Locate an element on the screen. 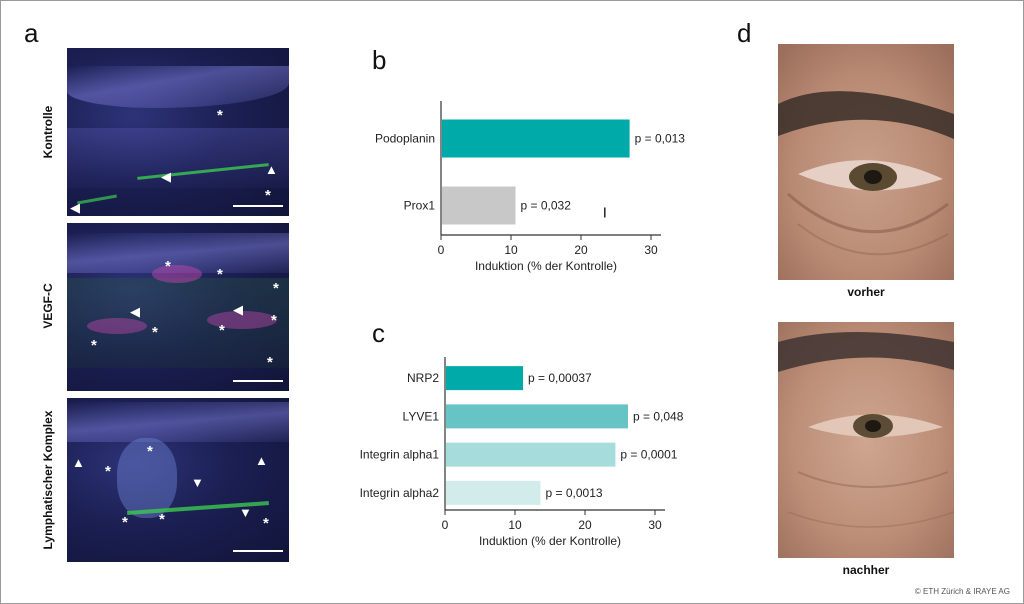 This screenshot has width=1024, height=604. micrograph-vegf-c: * * * * * * * * ◀ ◀ is located at coordinates (178, 307).